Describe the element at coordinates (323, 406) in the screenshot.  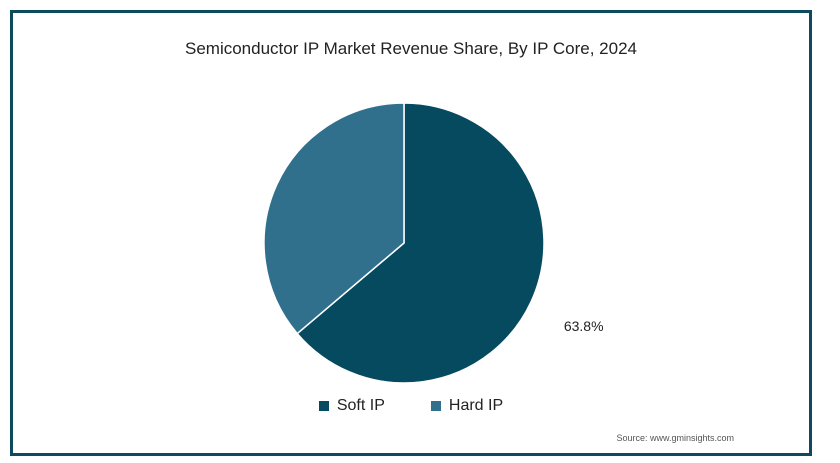
I see `legend-swatch-soft-ip` at that location.